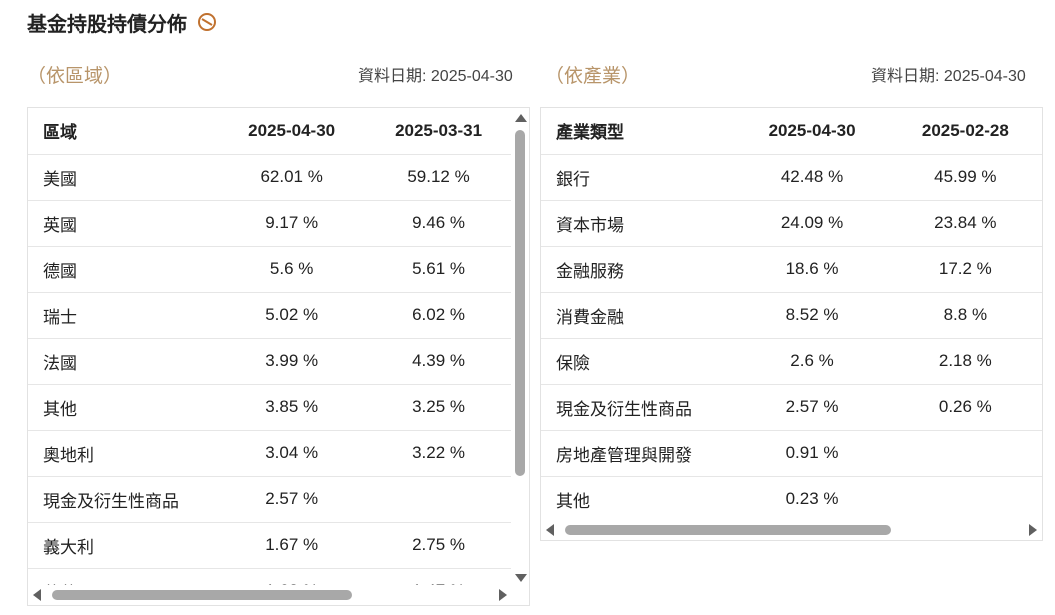  I want to click on industry-table-row: 金融服務 18.6 % 17.2 %, so click(791, 269).